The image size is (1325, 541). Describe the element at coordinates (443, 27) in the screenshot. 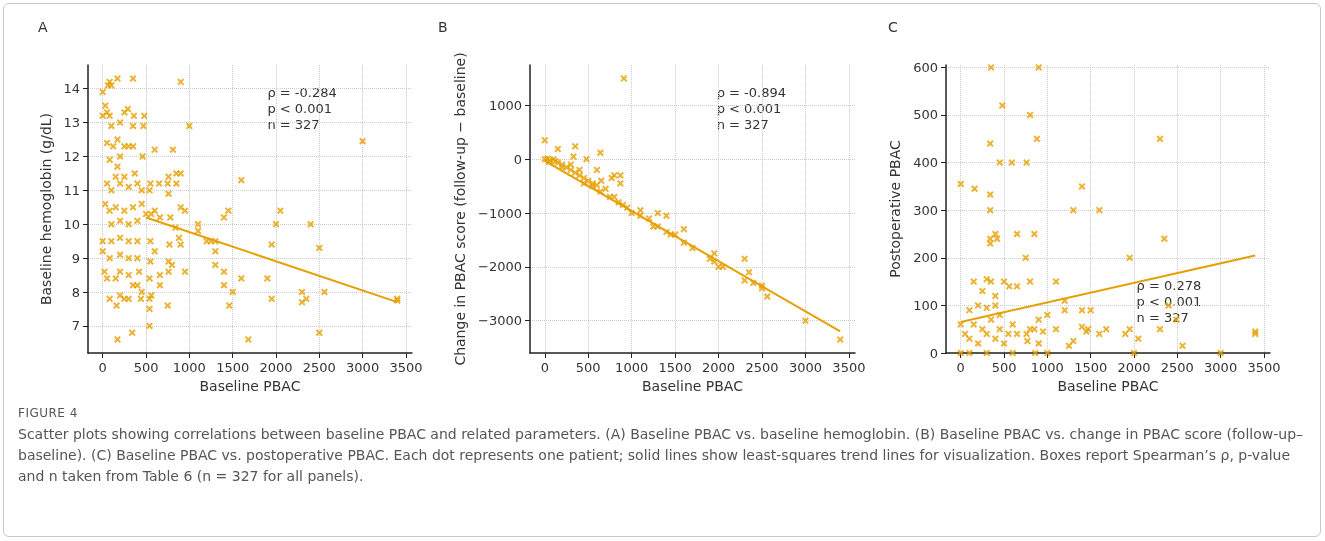

I see `chart-title: B` at that location.